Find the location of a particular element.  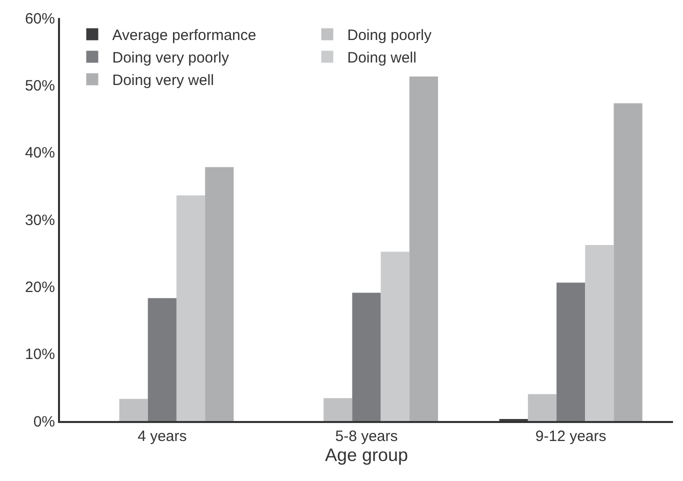

legend-label: Doing poorly is located at coordinates (389, 35).